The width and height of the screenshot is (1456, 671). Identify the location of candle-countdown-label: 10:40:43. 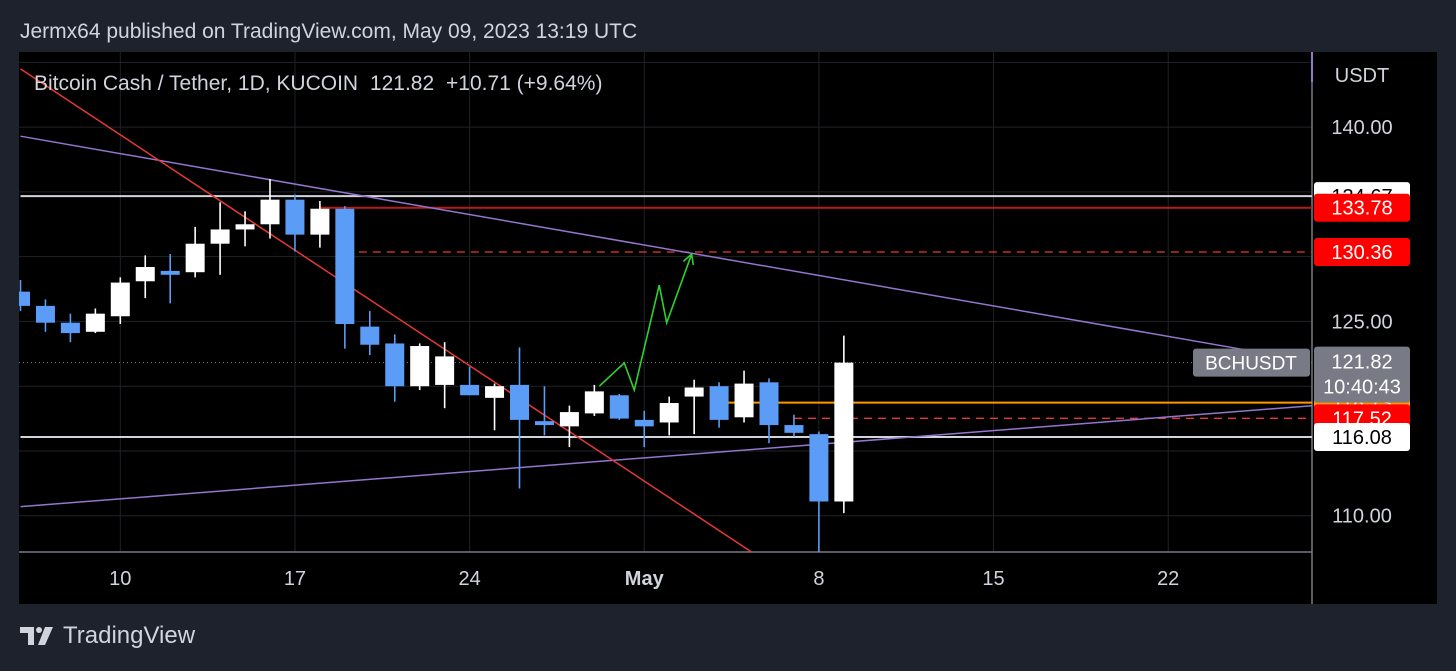
(1362, 388).